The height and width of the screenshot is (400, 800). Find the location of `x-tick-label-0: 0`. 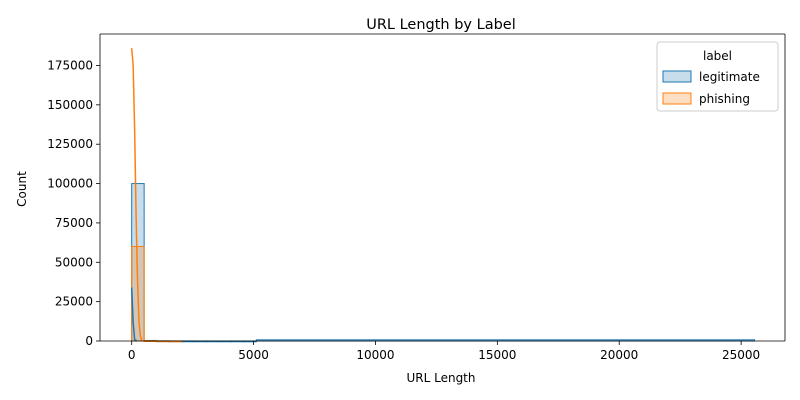

x-tick-label-0: 0 is located at coordinates (132, 355).